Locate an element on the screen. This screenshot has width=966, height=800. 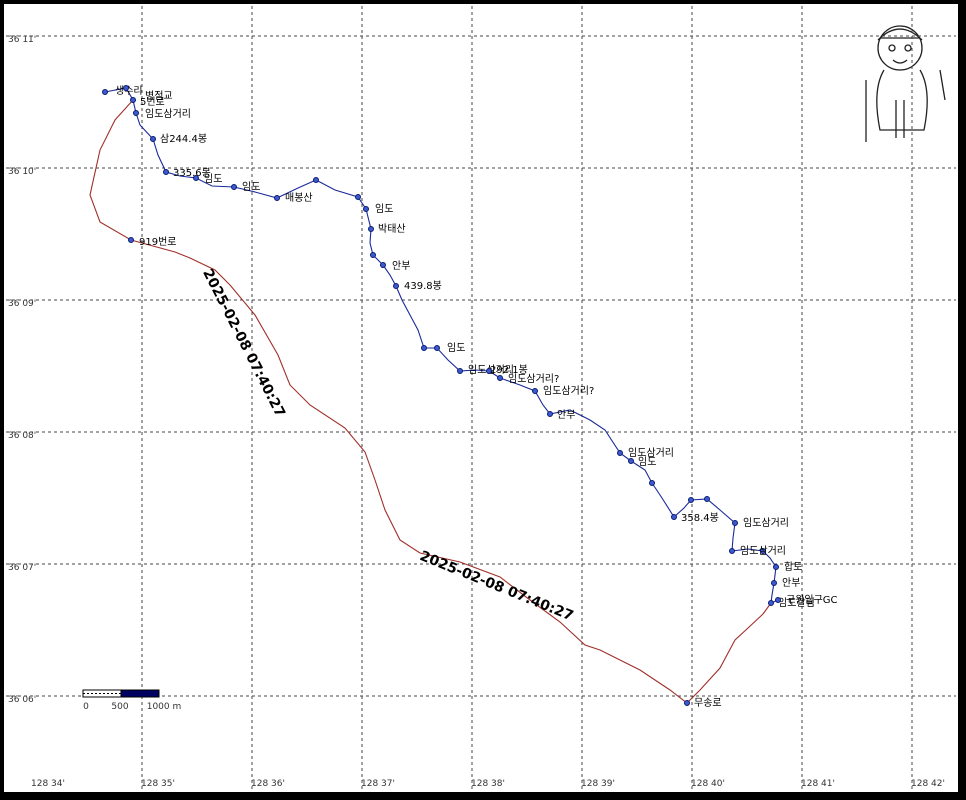
lon-label: 128 39' is located at coordinates (598, 784).